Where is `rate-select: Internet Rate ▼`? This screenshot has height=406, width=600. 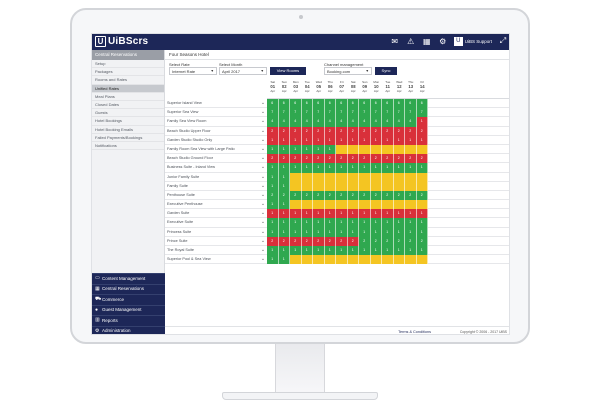 rate-select: Internet Rate ▼ is located at coordinates (193, 71).